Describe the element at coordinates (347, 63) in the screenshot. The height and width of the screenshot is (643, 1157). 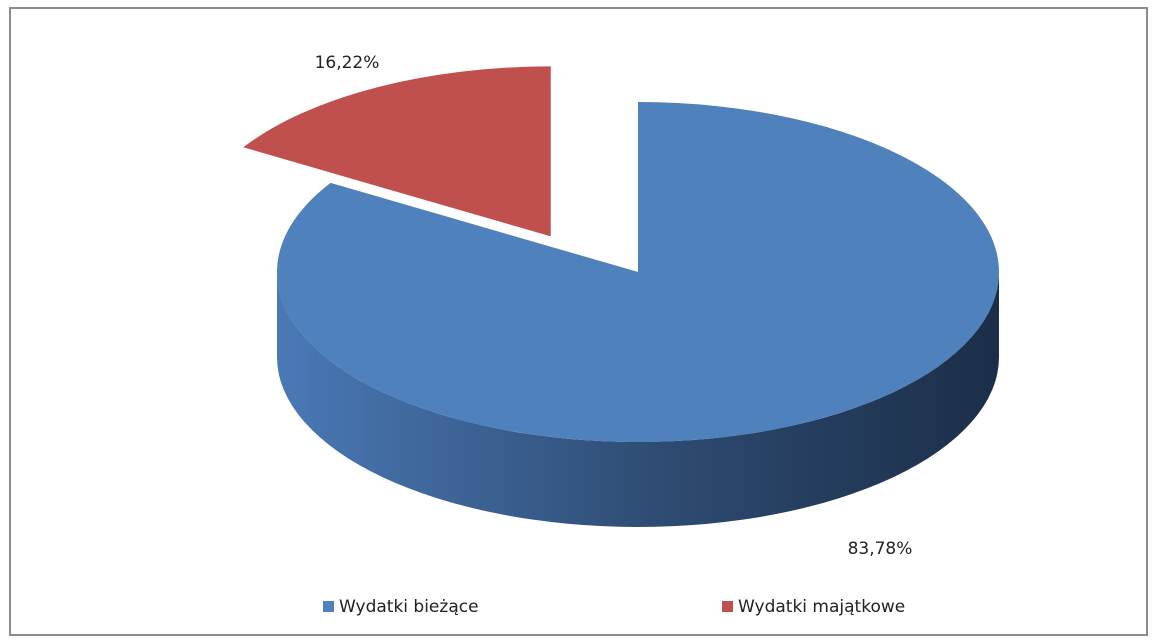
I see `data-label: 16,22%` at that location.